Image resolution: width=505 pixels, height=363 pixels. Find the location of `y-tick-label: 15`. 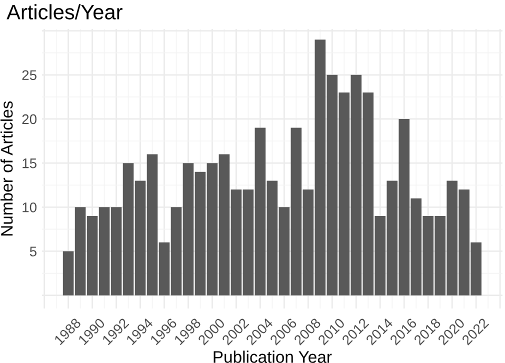

y-tick-label: 15 is located at coordinates (29, 163).